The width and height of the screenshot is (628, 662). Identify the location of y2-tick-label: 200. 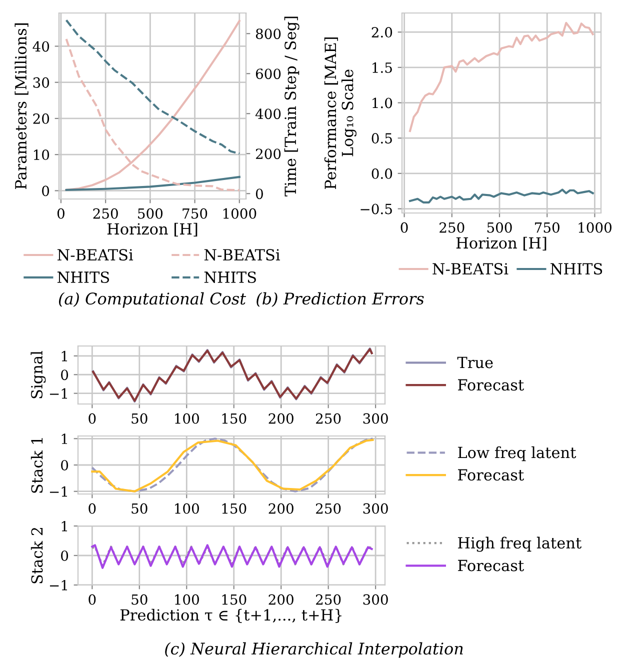
(268, 154).